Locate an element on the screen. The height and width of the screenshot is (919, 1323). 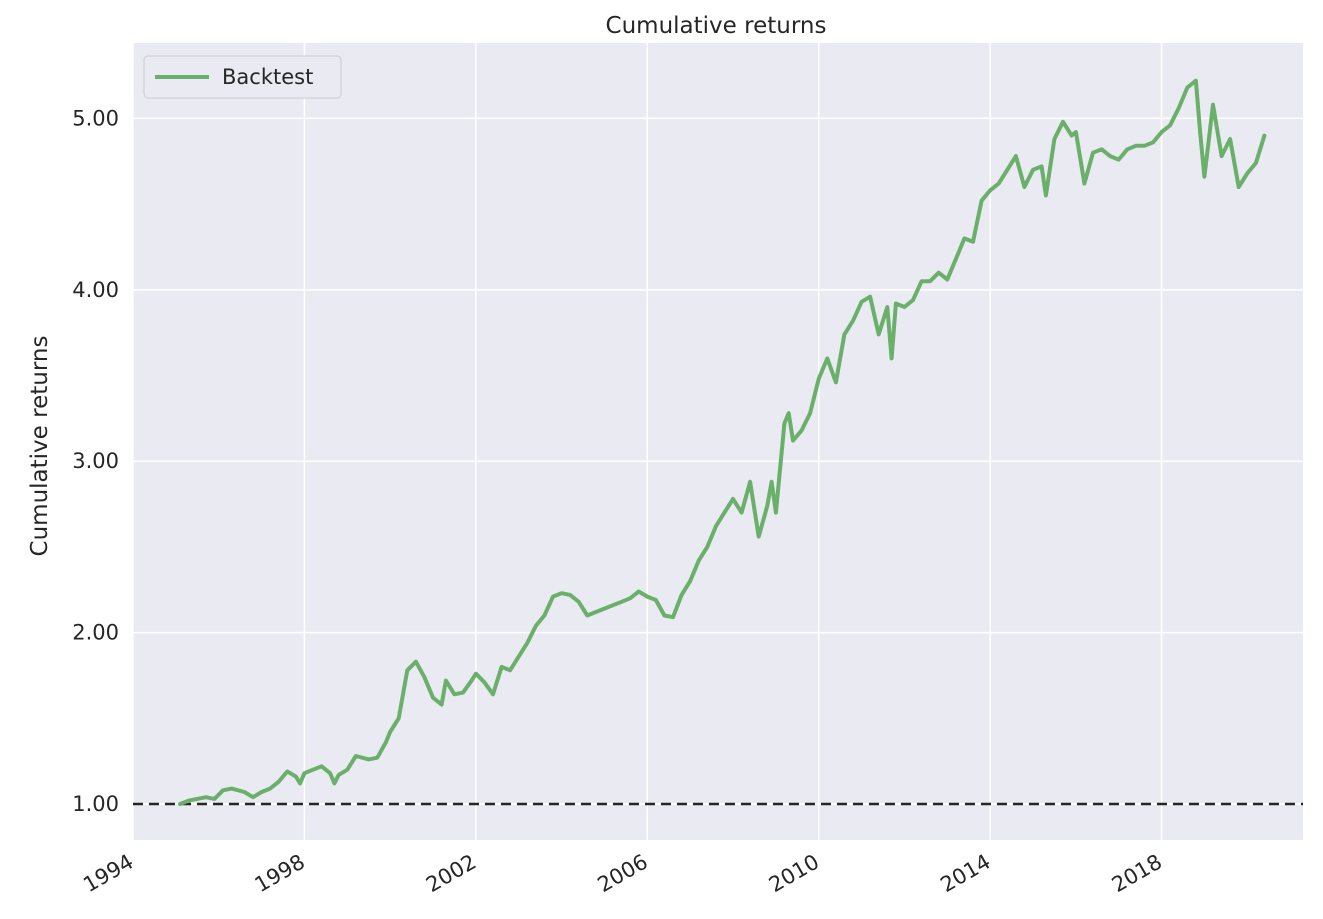
legend: Backtest is located at coordinates (242, 77).